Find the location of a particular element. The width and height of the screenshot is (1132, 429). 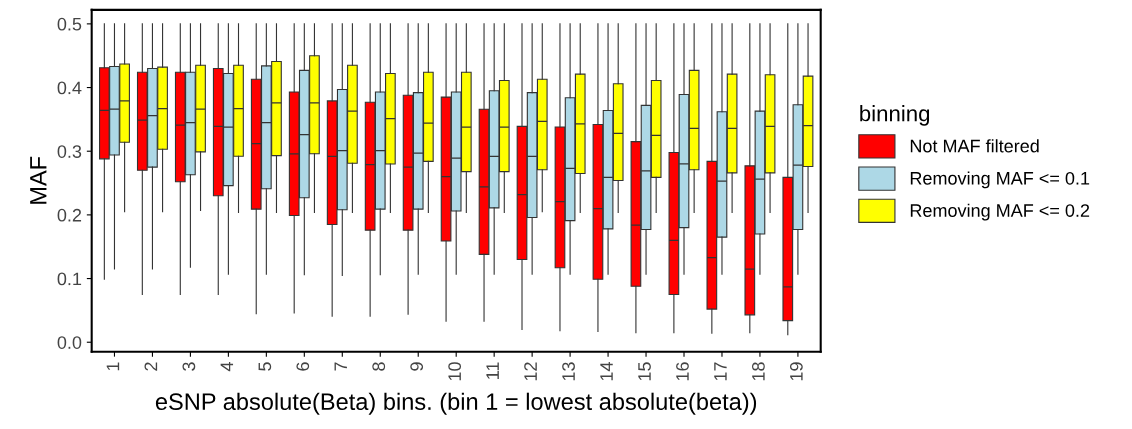

legend-label: Not MAF filtered is located at coordinates (974, 146).